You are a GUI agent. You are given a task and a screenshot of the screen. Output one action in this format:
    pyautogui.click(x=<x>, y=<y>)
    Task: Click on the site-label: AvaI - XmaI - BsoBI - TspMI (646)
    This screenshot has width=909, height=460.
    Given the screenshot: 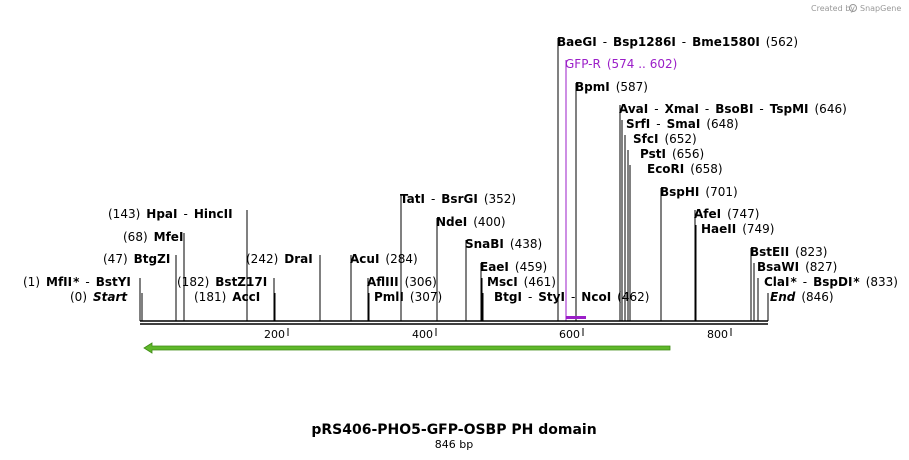 What is the action you would take?
    pyautogui.click(x=733, y=109)
    